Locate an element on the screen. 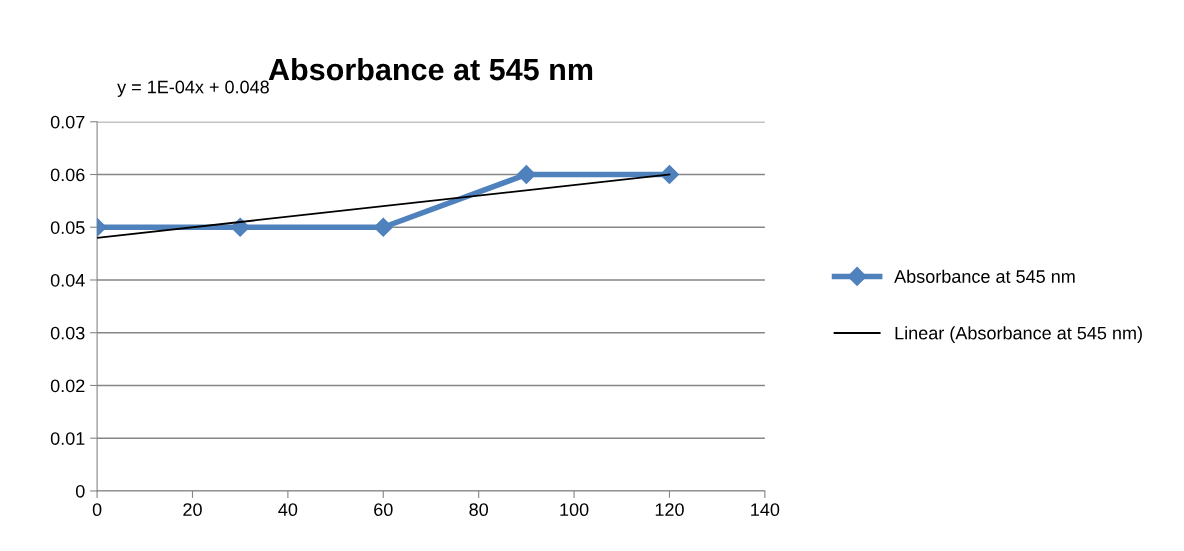 This screenshot has width=1184, height=551. y-tick-label: 0.03 is located at coordinates (67, 333).